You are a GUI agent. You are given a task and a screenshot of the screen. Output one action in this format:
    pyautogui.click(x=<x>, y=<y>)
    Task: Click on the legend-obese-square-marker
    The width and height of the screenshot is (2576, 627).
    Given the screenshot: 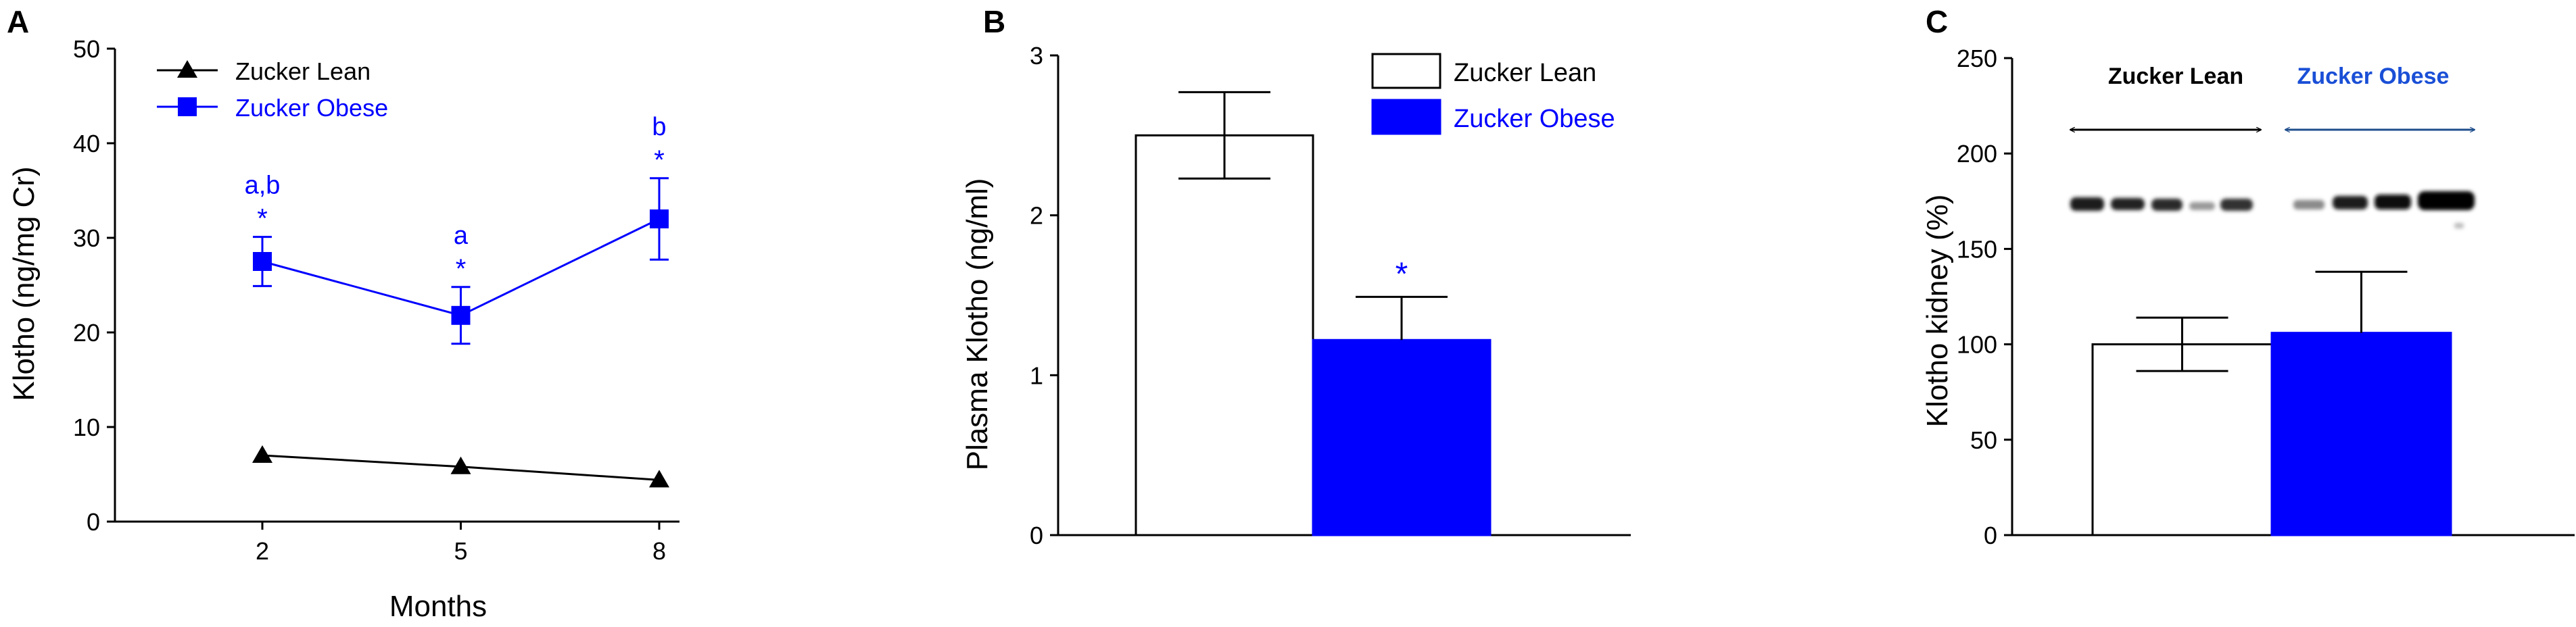 What is the action you would take?
    pyautogui.click(x=187, y=107)
    